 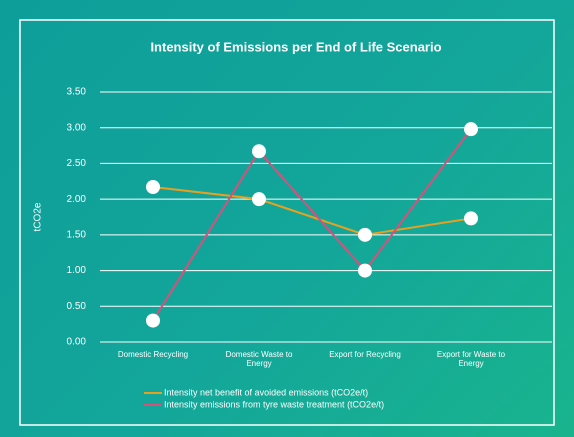 What do you see at coordinates (77, 306) in the screenshot?
I see `y-tick-label: 0.50` at bounding box center [77, 306].